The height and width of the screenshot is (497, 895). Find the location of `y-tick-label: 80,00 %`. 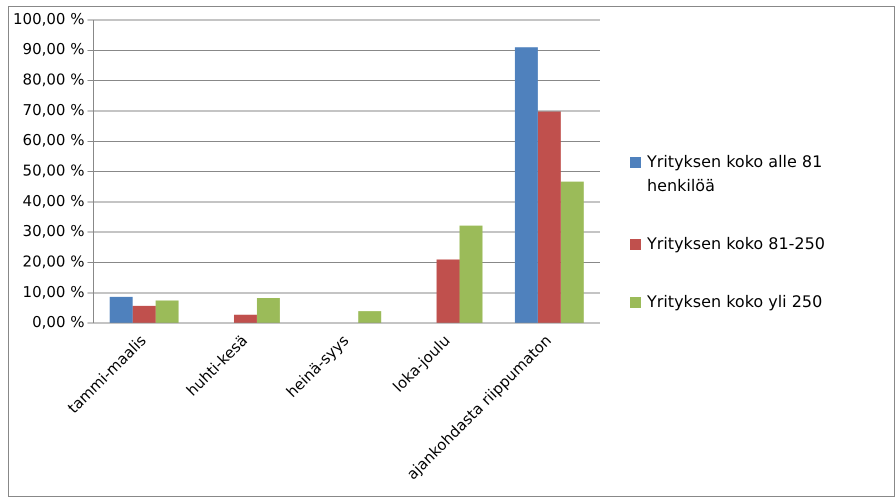

y-tick-label: 80,00 % is located at coordinates (53, 79).